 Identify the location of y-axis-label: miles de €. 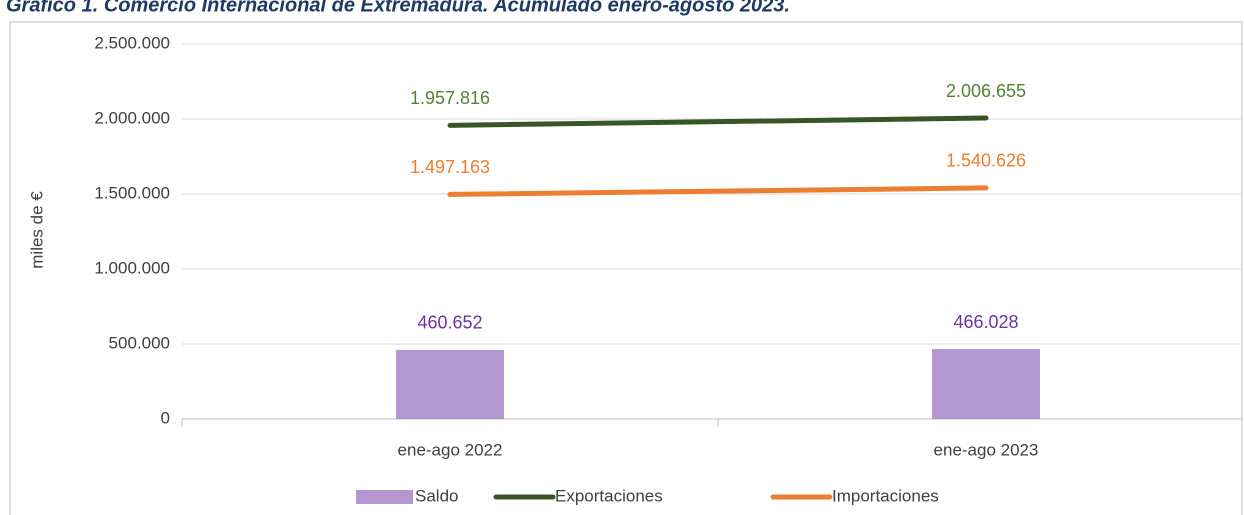
(36, 230).